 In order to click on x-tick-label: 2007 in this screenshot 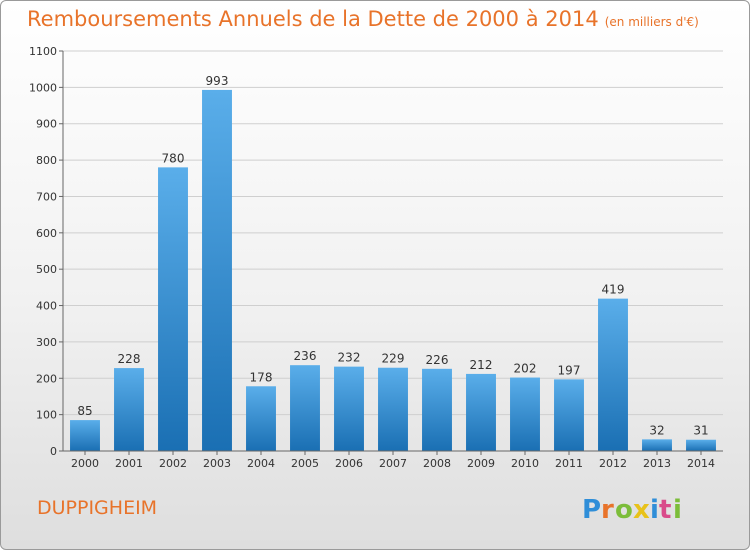, I will do `click(393, 463)`.